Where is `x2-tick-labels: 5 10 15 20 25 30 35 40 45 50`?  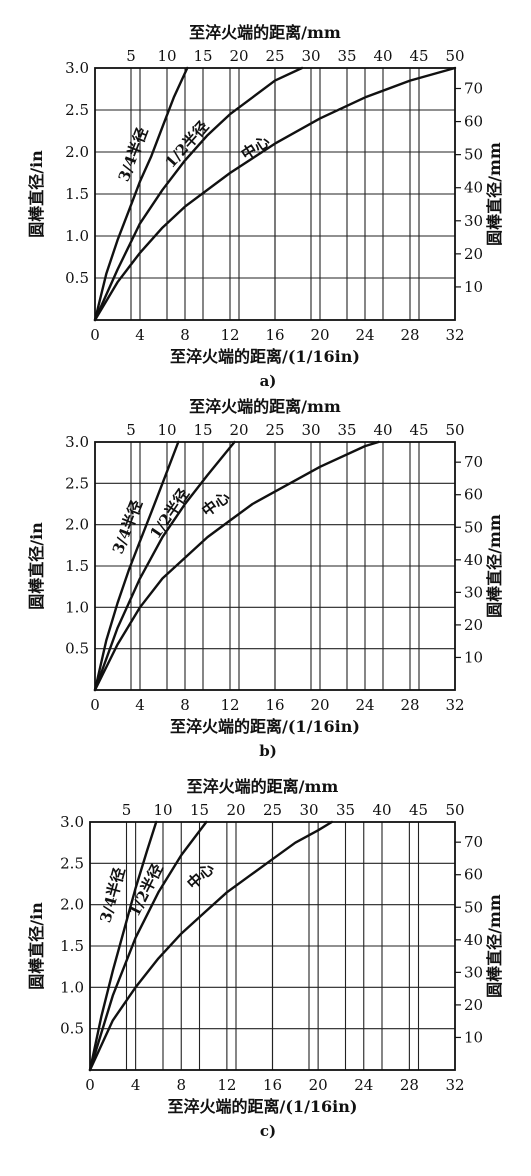
x2-tick-labels: 5 10 15 20 25 30 35 40 45 50 is located at coordinates (295, 56).